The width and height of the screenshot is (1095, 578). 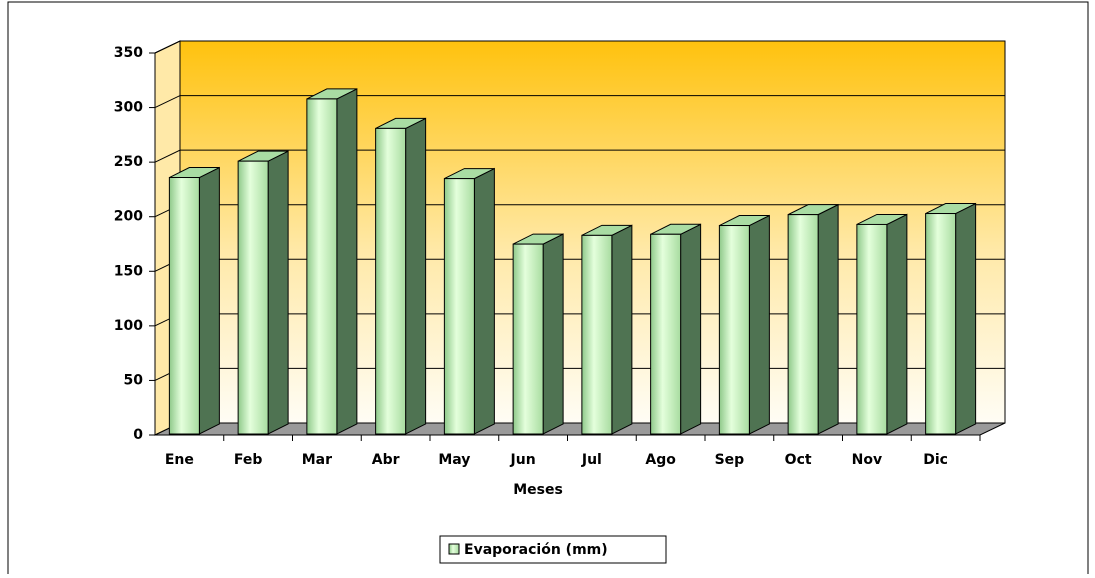 I want to click on legend-box, so click(x=553, y=549).